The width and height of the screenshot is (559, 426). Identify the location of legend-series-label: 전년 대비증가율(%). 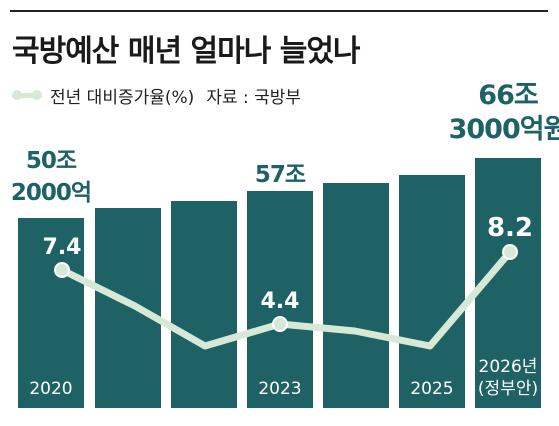
(122, 97).